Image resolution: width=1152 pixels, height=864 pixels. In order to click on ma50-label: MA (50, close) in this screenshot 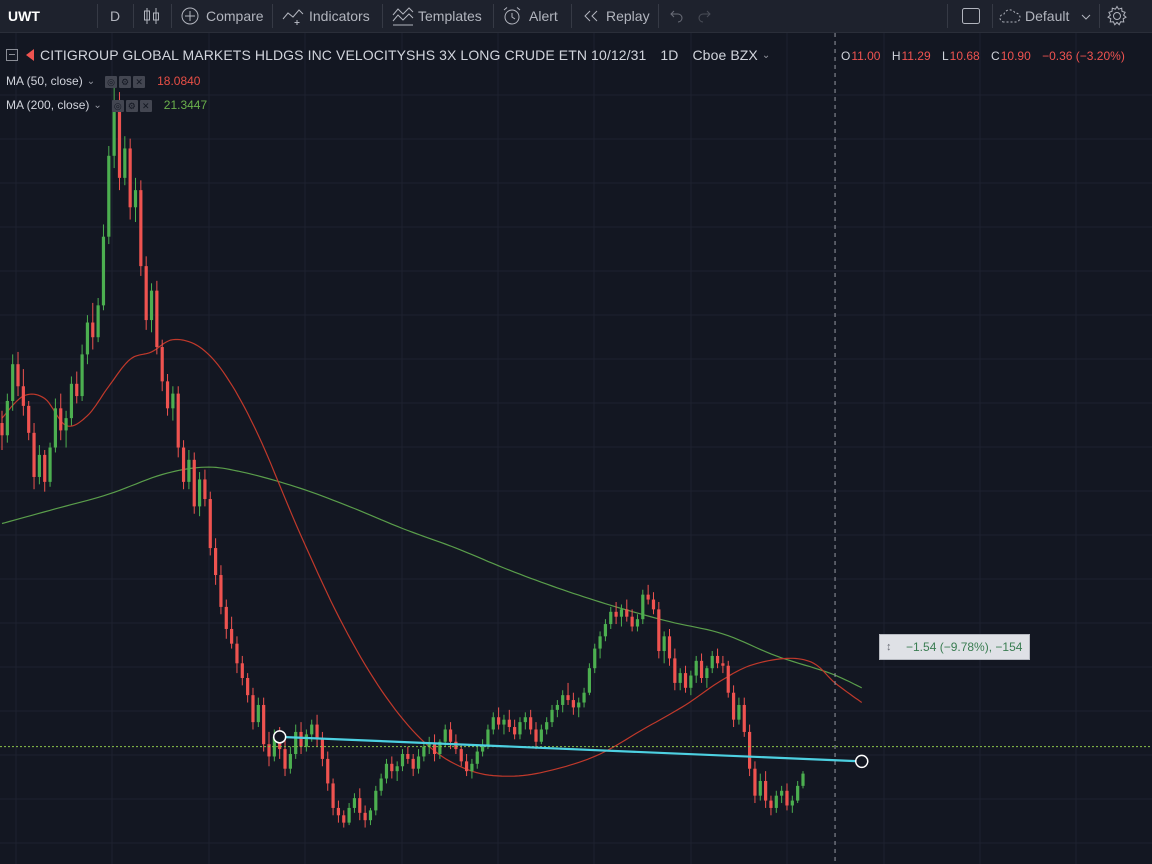, I will do `click(44, 81)`.